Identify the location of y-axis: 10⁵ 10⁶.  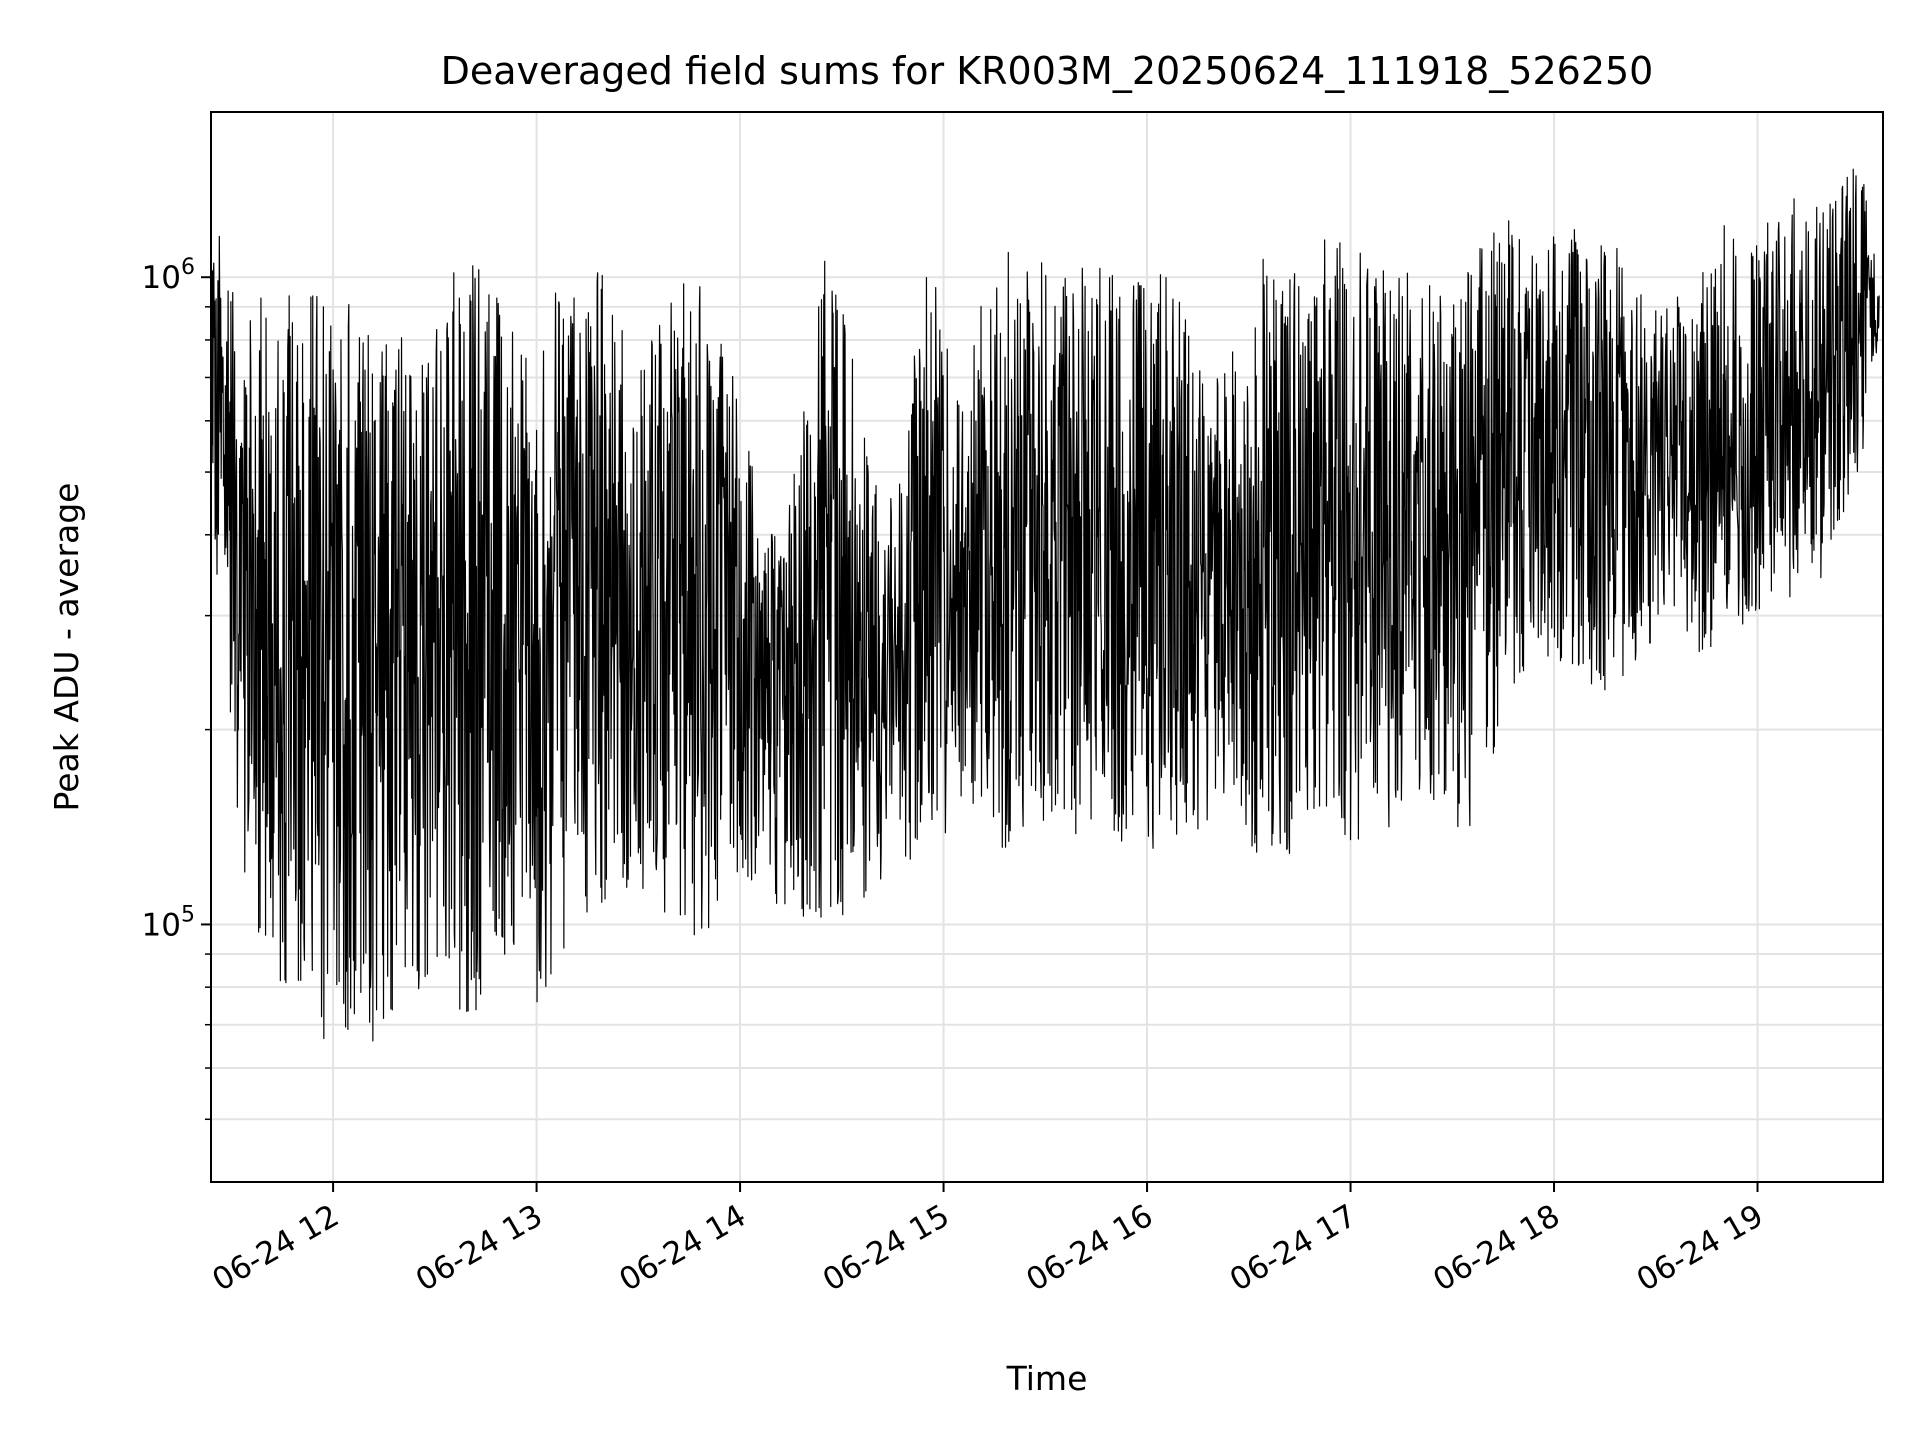
(176, 688).